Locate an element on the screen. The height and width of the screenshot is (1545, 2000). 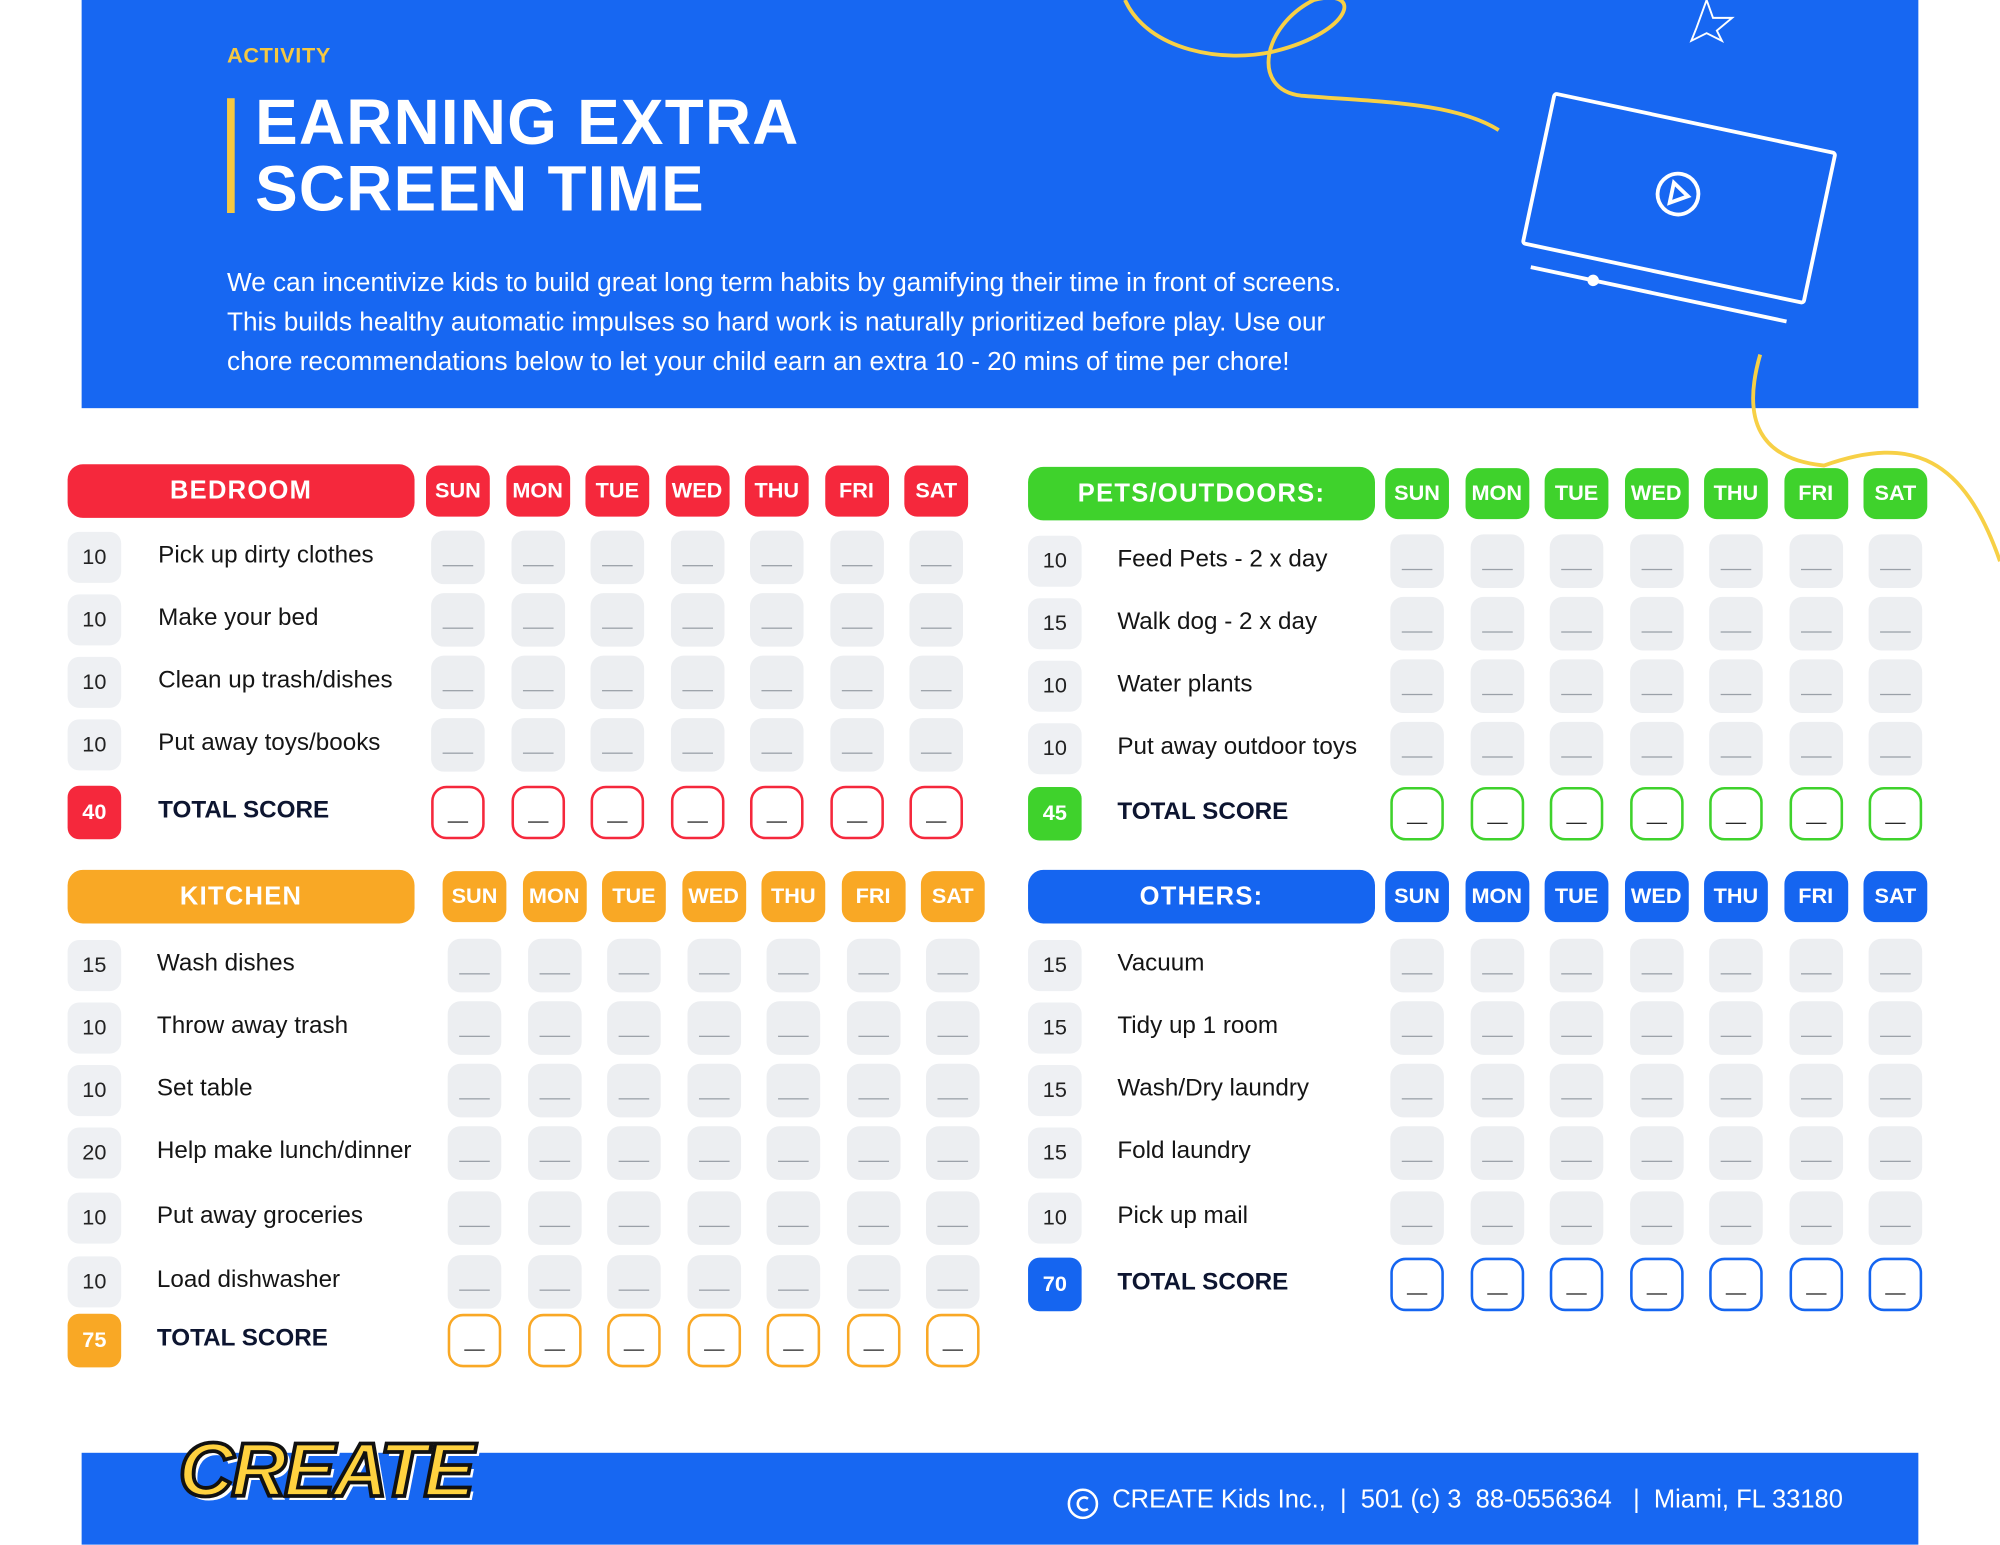
day-header: TUE is located at coordinates (1576, 897).